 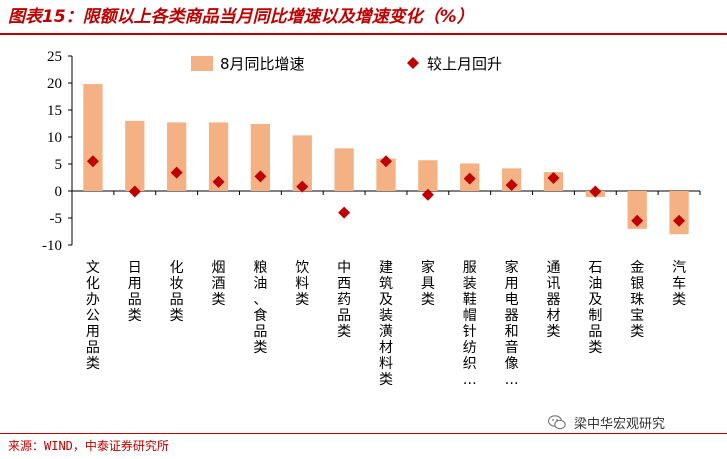 I want to click on category-label: 石油及制品类, so click(x=595, y=308).